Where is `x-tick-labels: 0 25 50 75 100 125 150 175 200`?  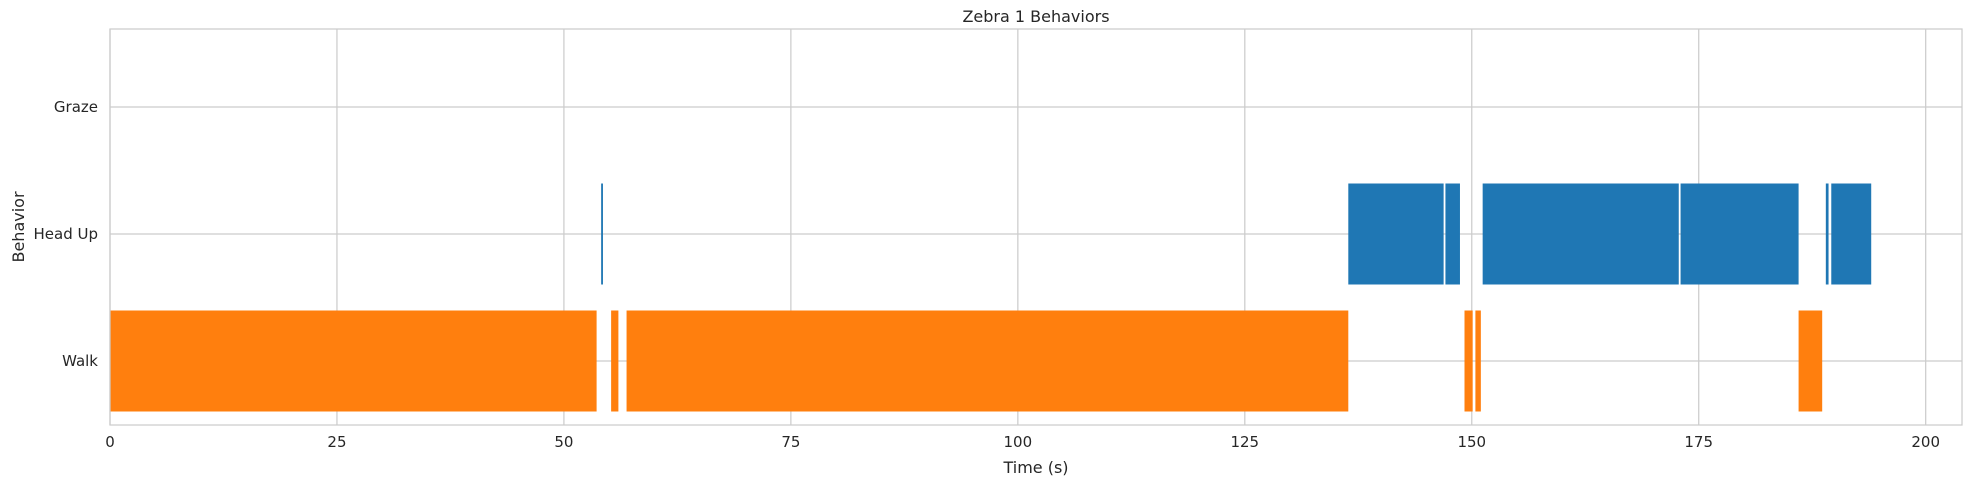 x-tick-labels: 0 25 50 75 100 125 150 175 200 is located at coordinates (1022, 442).